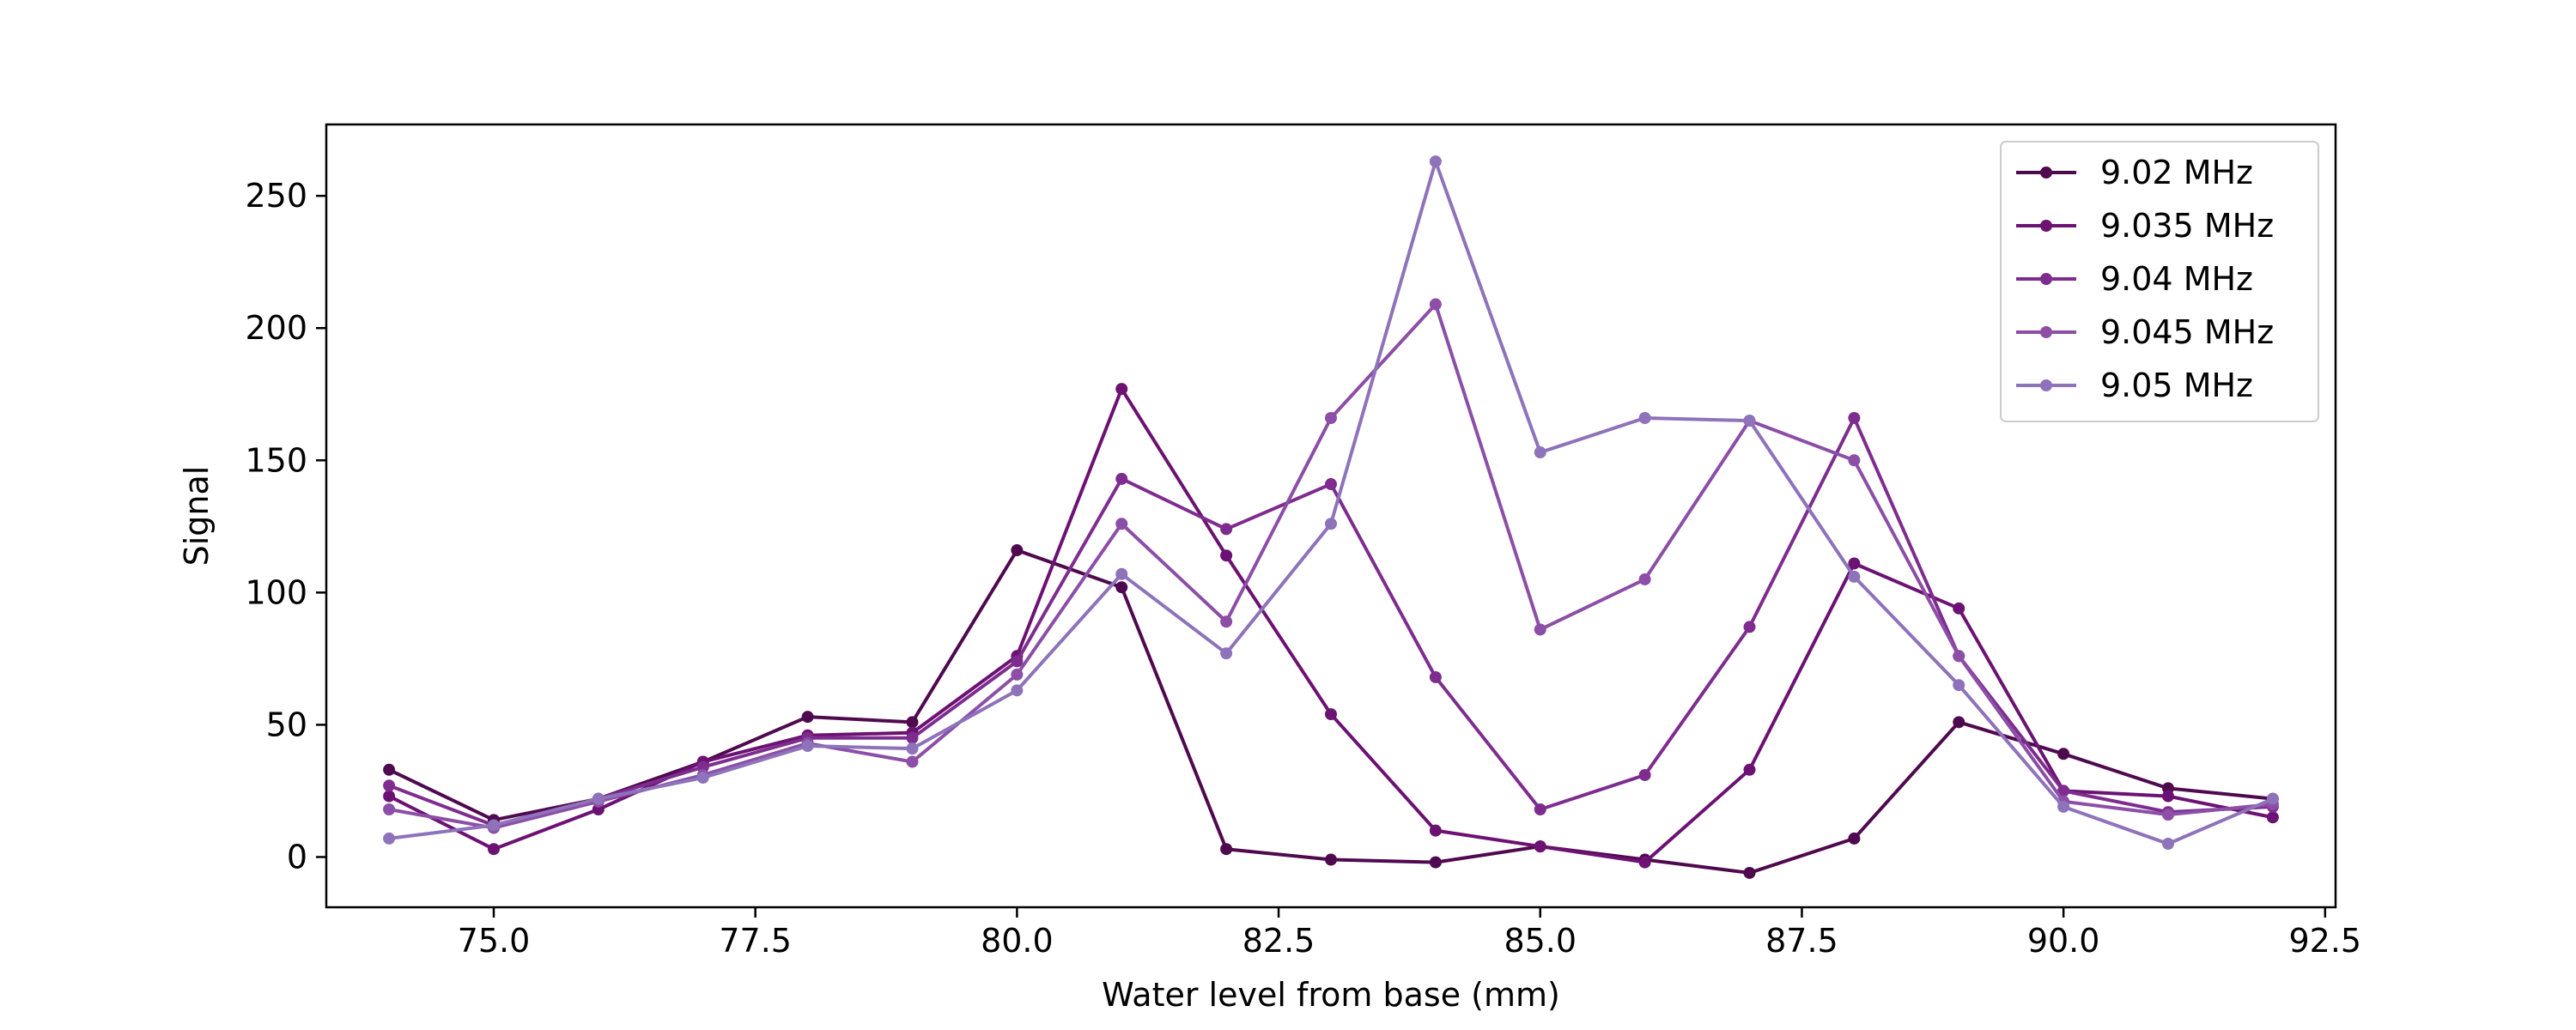 This screenshot has height=1030, width=2576. What do you see at coordinates (494, 941) in the screenshot?
I see `x-tick-label: 75.0` at bounding box center [494, 941].